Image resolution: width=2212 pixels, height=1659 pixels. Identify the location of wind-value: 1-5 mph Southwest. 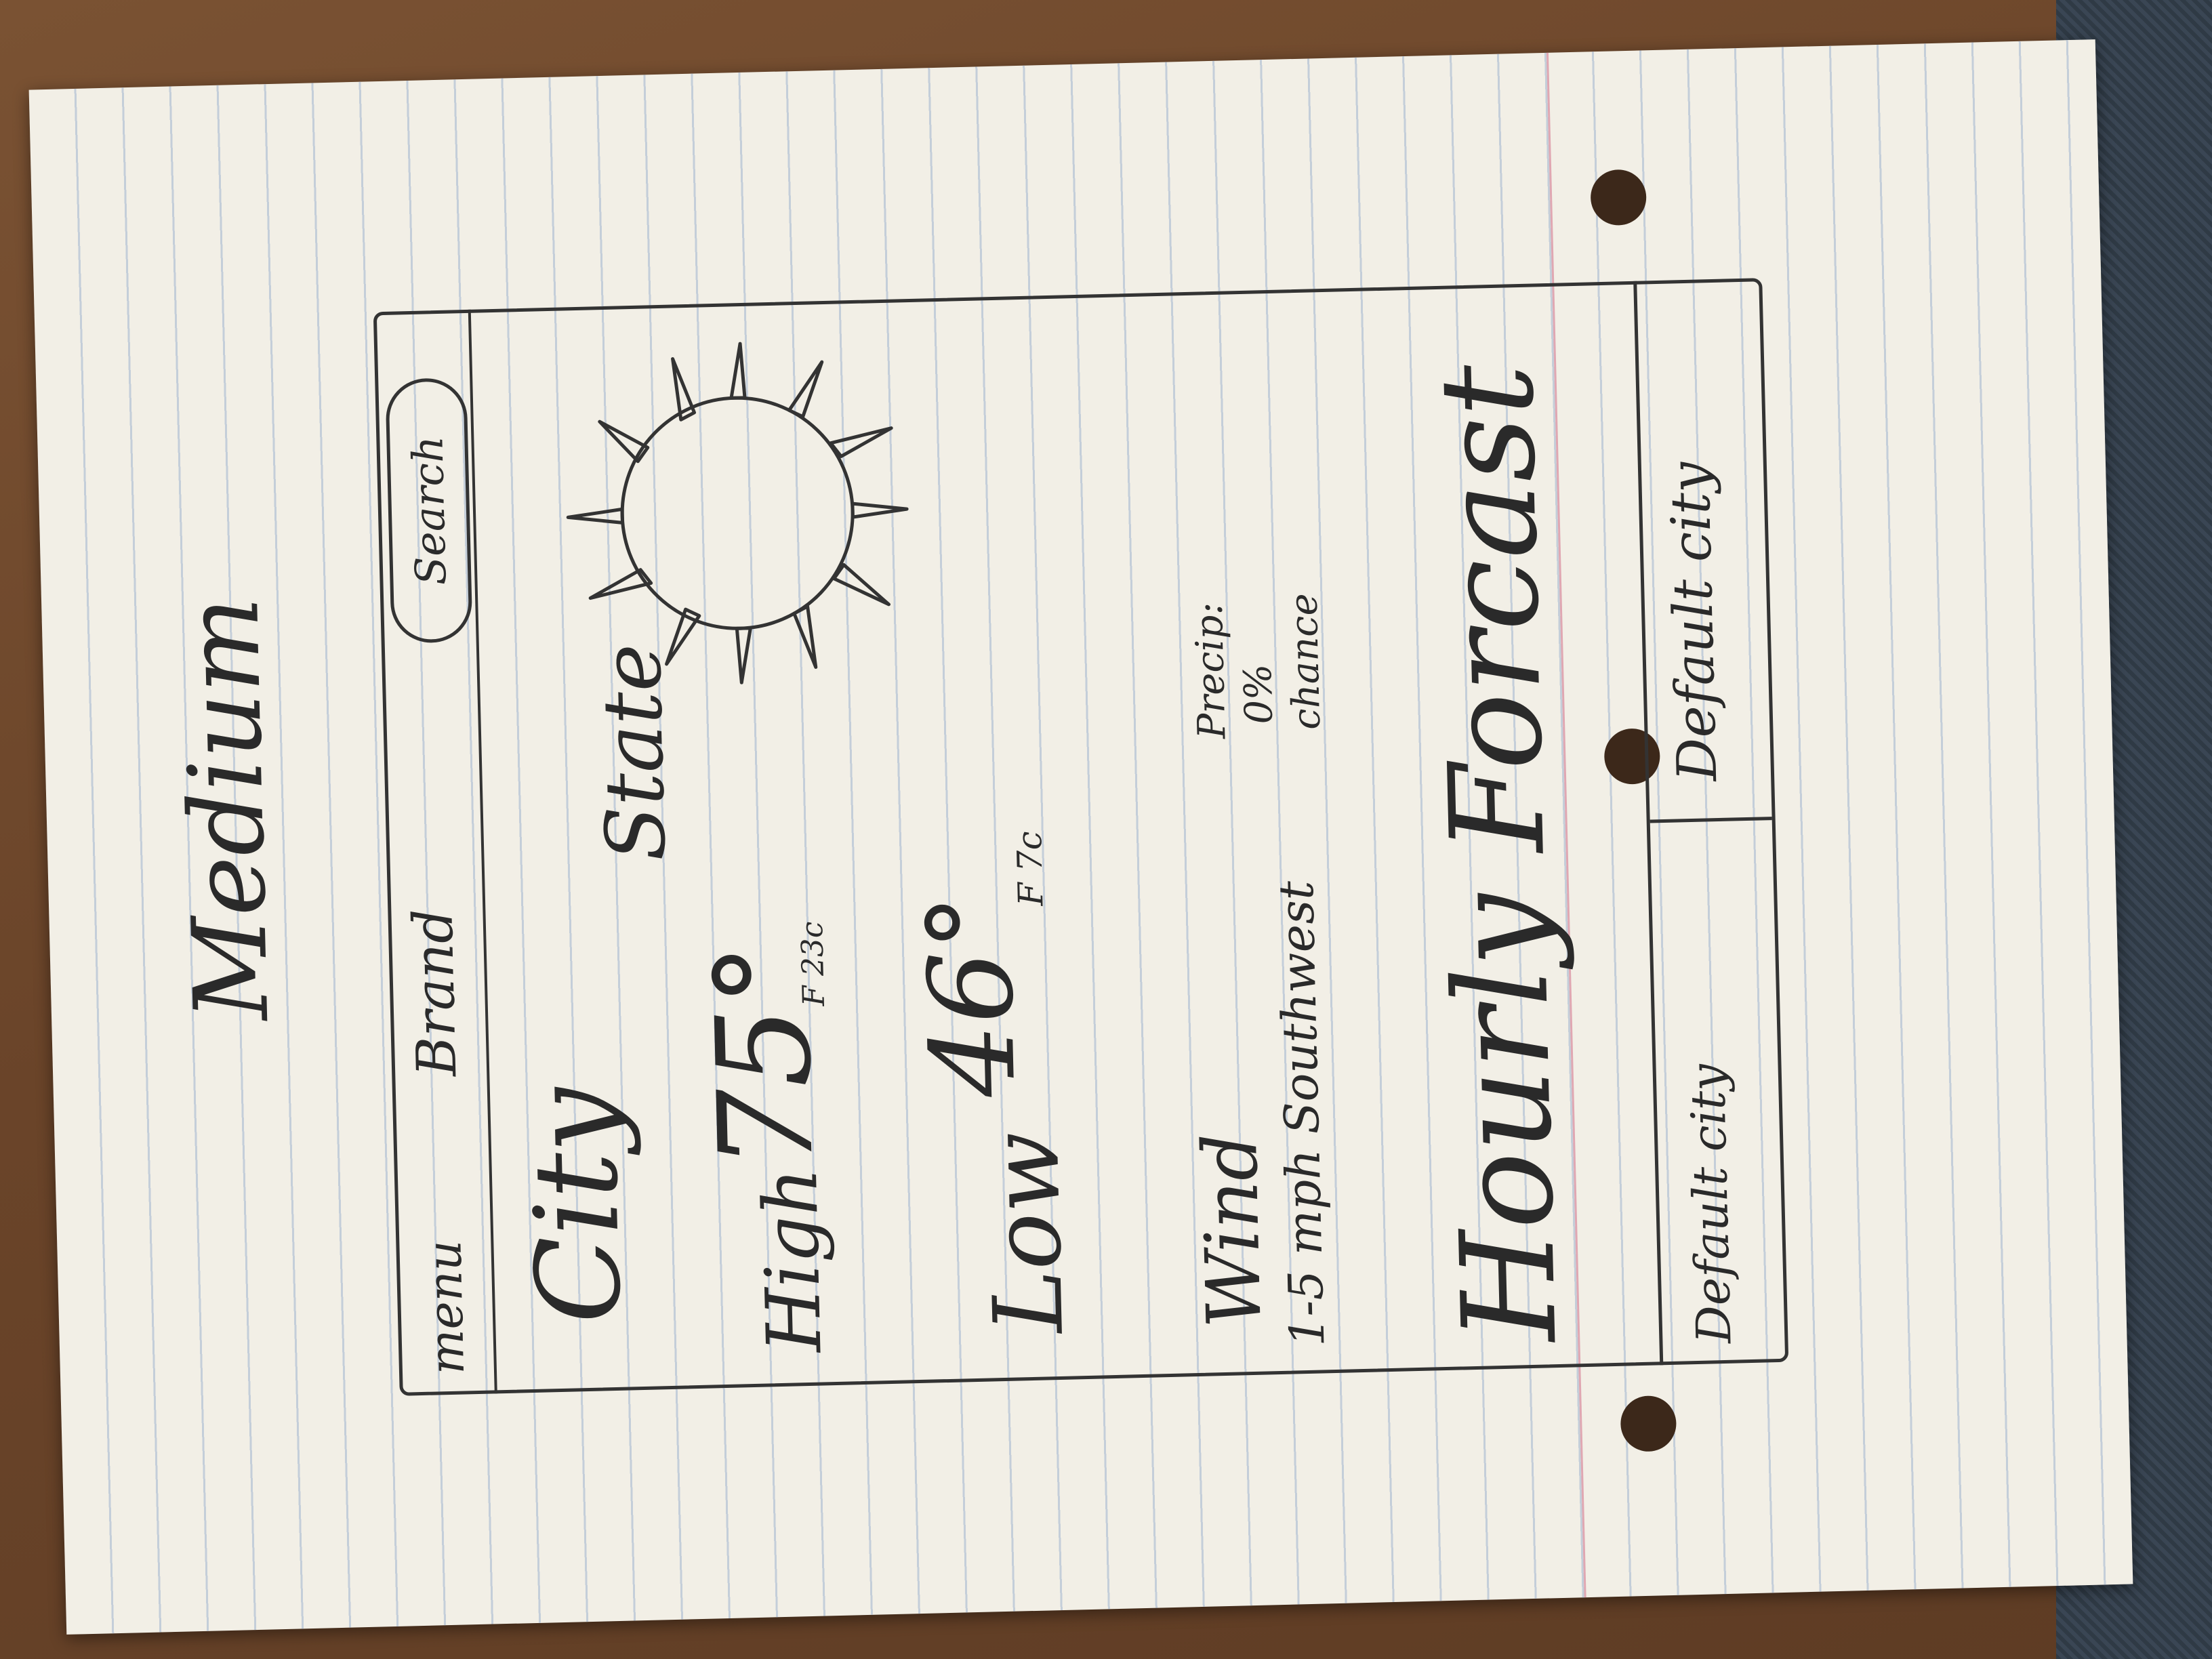
(1302, 1114).